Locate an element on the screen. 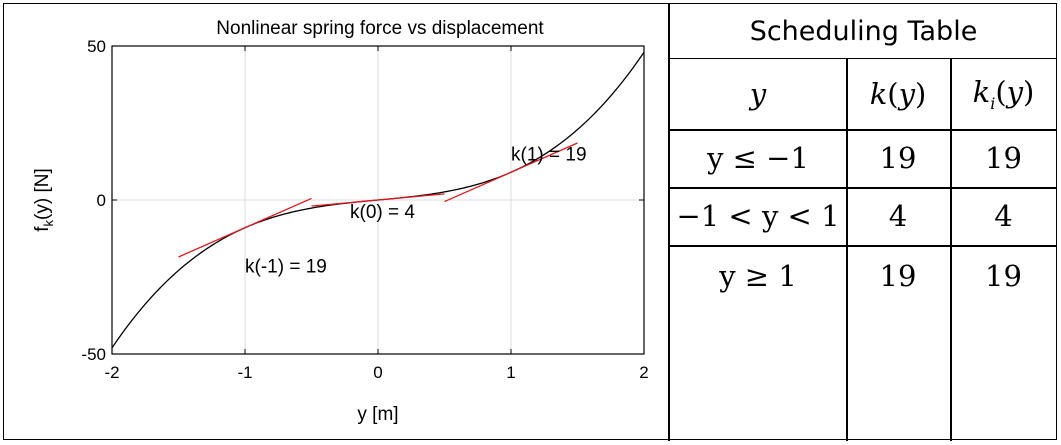  tangent-annotation-2: k(0) = 4 is located at coordinates (382, 212).